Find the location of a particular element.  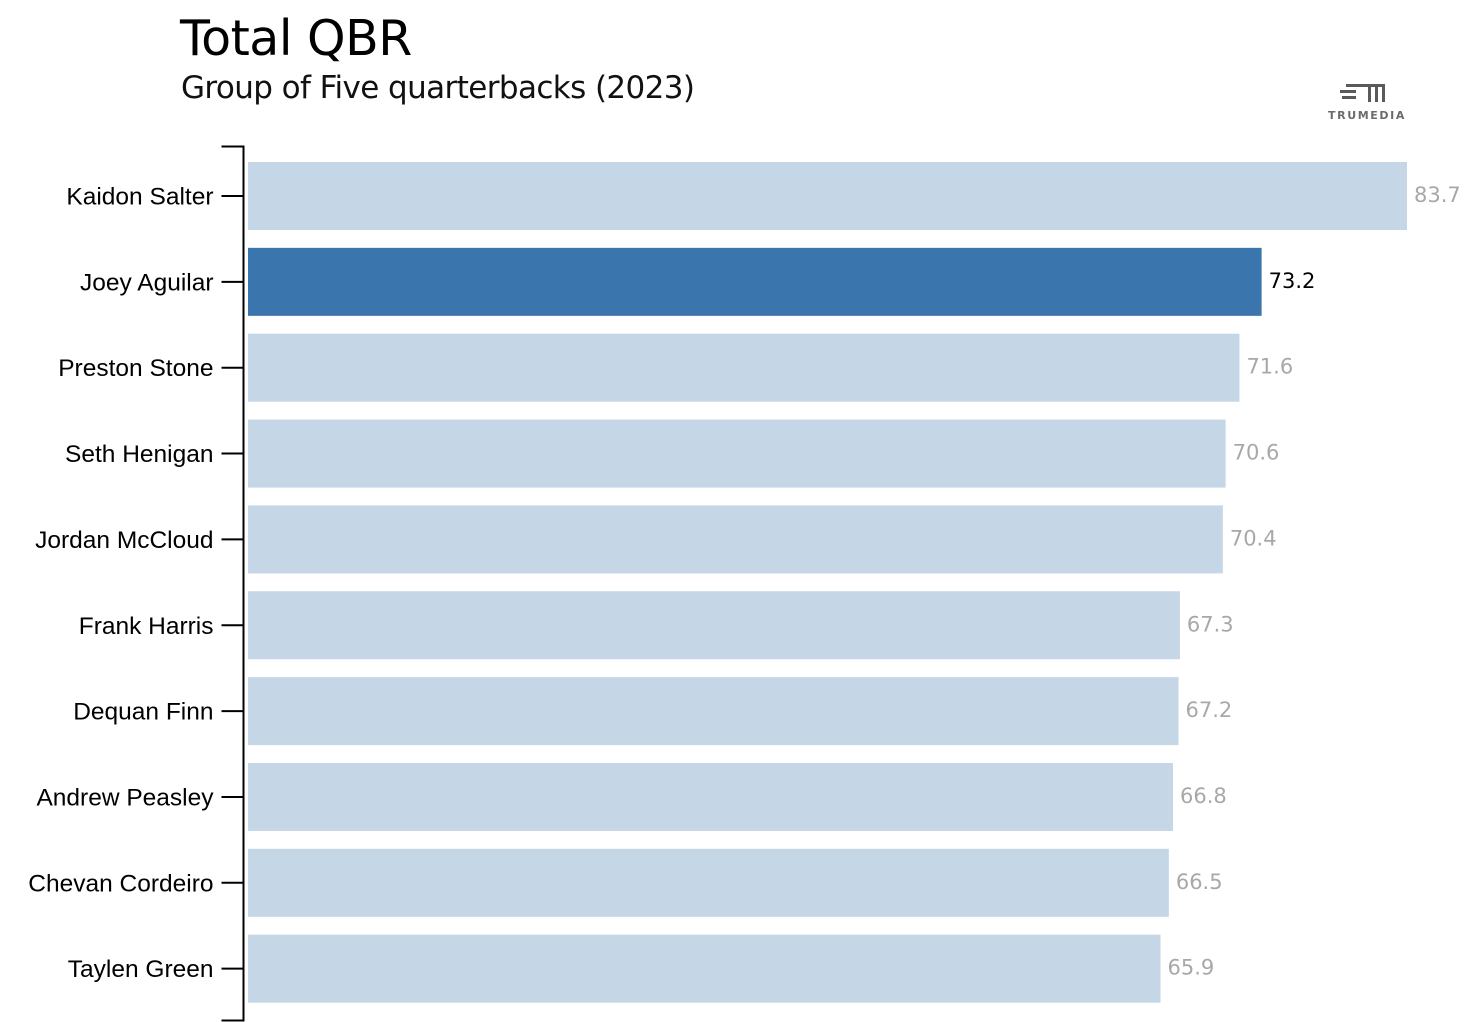

bar-kaidon-salter is located at coordinates (827, 196).